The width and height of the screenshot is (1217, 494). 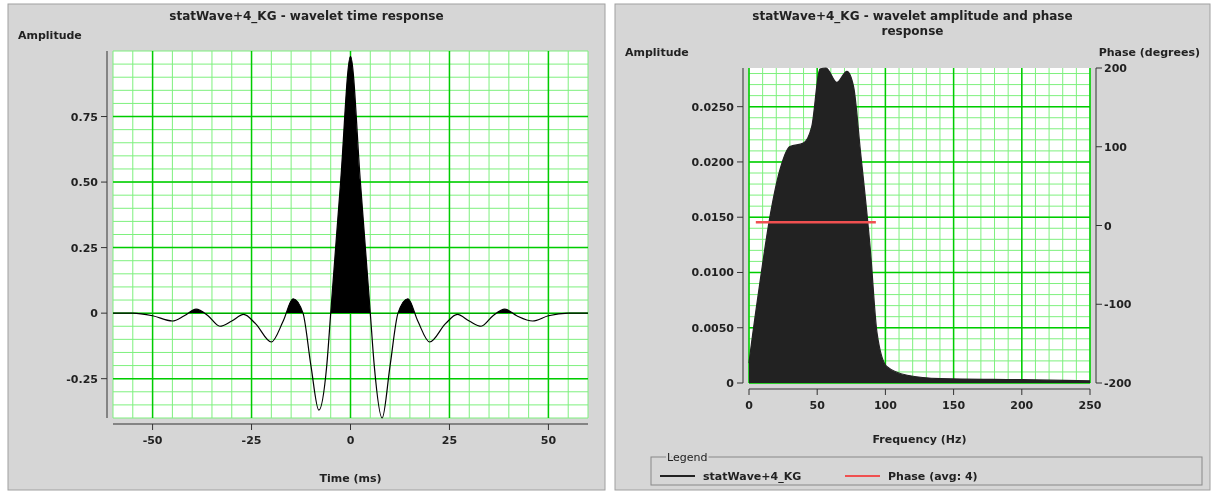 What do you see at coordinates (1118, 383) in the screenshot?
I see `y2-tick-label: -200` at bounding box center [1118, 383].